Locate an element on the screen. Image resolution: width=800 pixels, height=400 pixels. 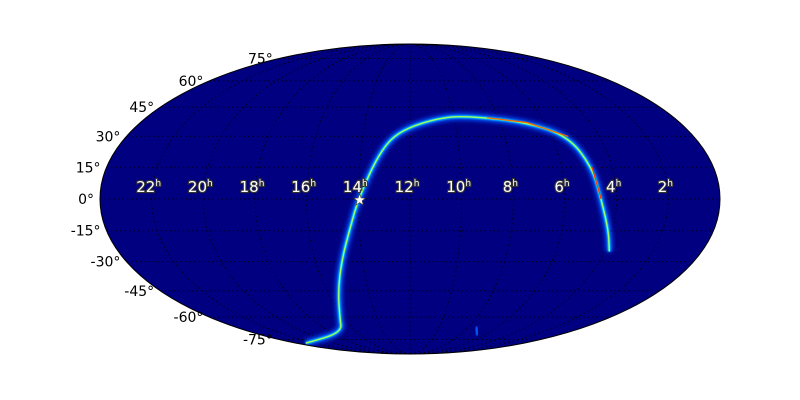
dec-tick-label: -15° is located at coordinates (86, 232).